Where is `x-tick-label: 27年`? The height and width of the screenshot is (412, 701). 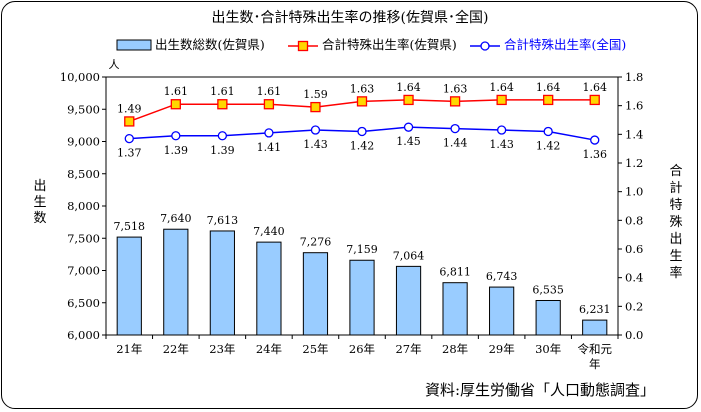 x-tick-label: 27年 is located at coordinates (408, 349).